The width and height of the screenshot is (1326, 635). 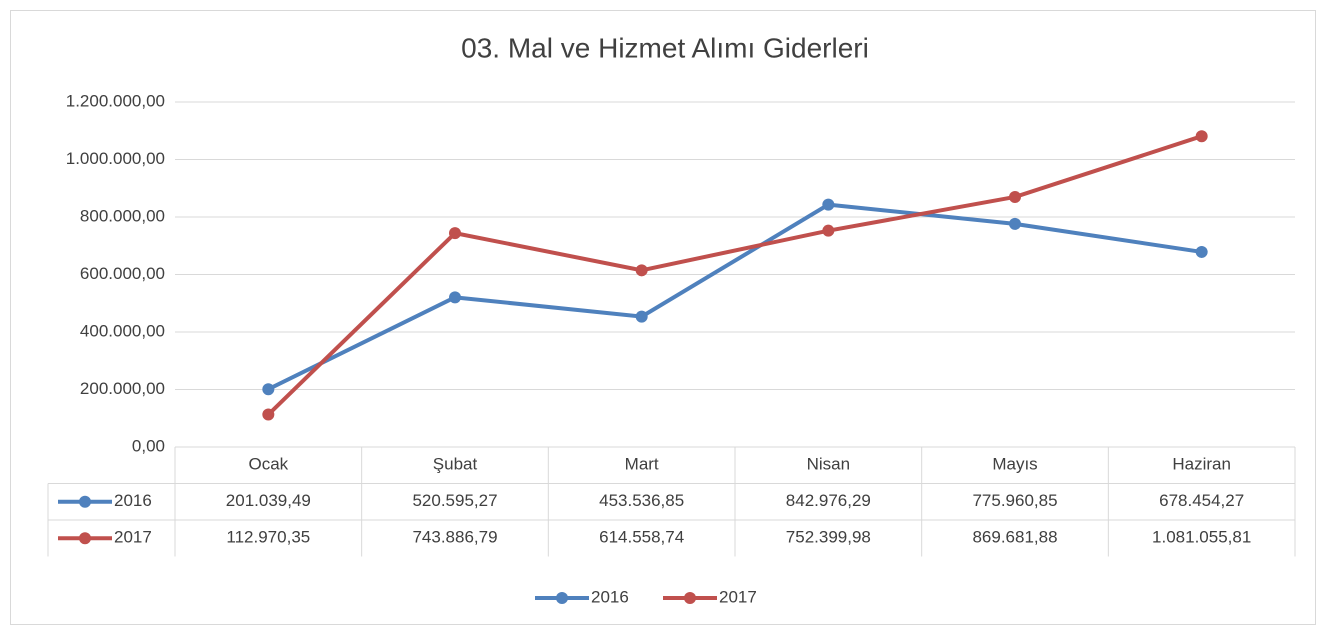 I want to click on x-tick-label: Ocak, so click(x=268, y=464).